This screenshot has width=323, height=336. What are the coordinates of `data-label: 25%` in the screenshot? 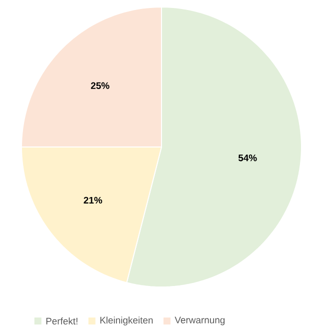 It's located at (100, 85).